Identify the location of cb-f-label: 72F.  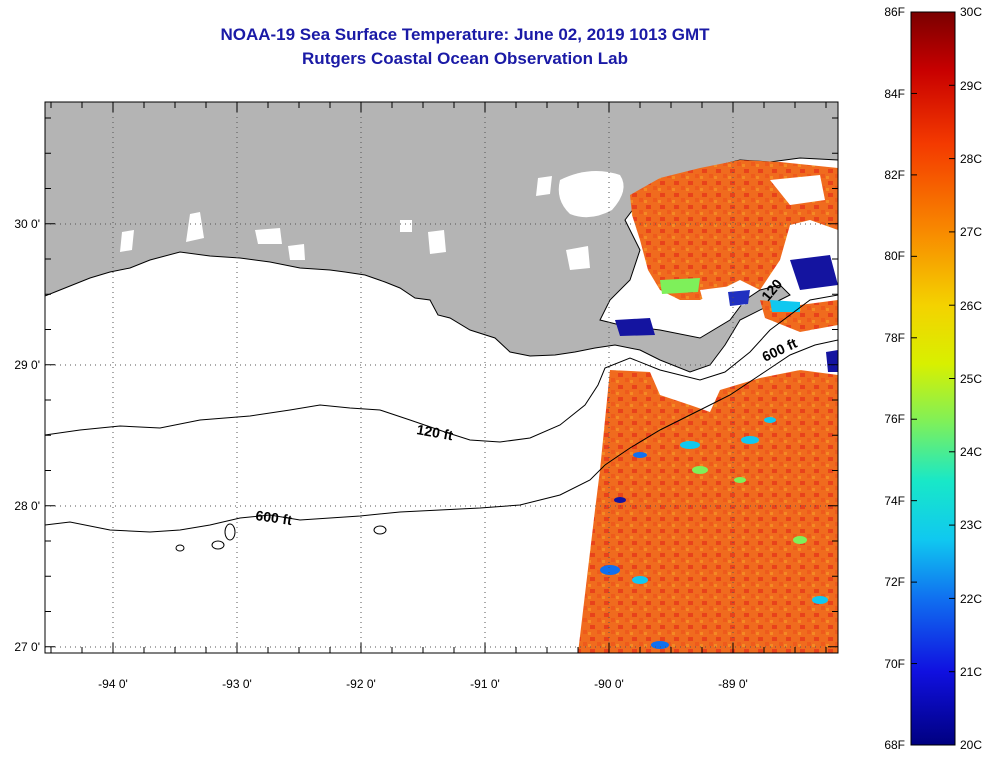
(894, 582).